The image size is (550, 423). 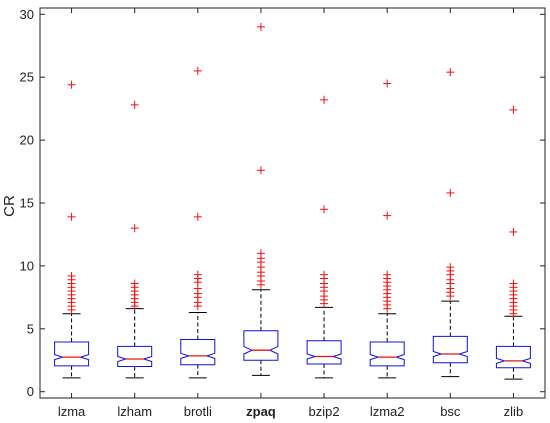 I want to click on box-bzip2, so click(x=324, y=237).